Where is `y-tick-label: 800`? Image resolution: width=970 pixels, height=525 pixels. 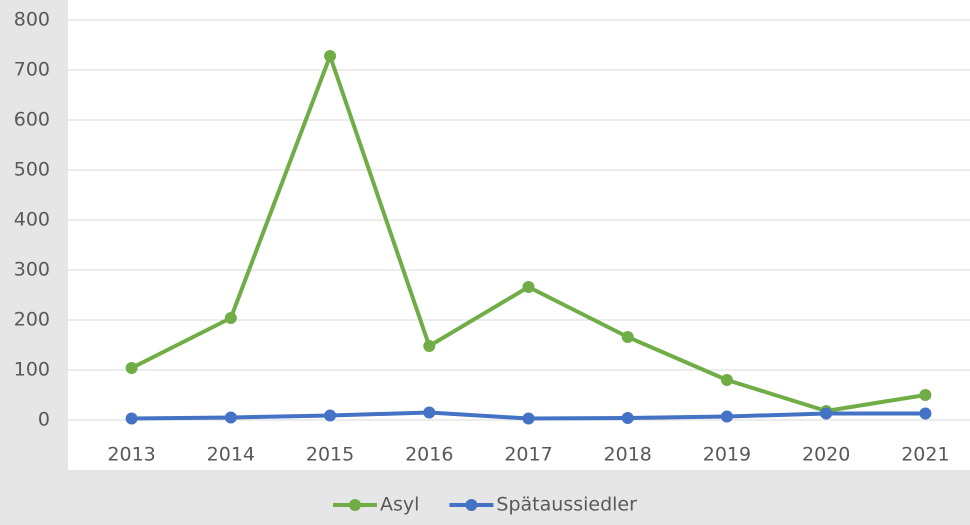 y-tick-label: 800 is located at coordinates (32, 20).